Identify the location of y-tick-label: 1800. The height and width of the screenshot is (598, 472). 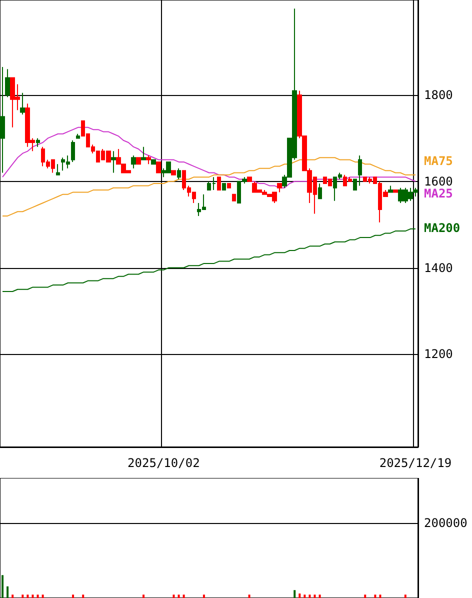
(438, 95).